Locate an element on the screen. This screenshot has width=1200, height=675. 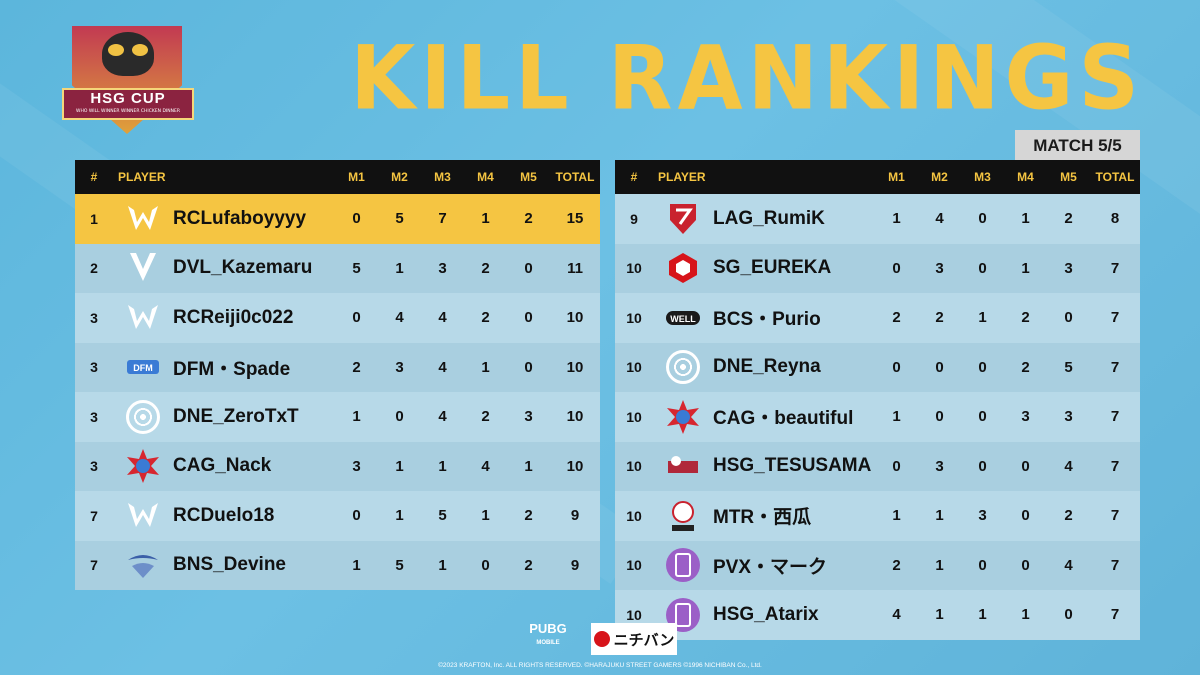
circle-icon is located at coordinates (683, 367).